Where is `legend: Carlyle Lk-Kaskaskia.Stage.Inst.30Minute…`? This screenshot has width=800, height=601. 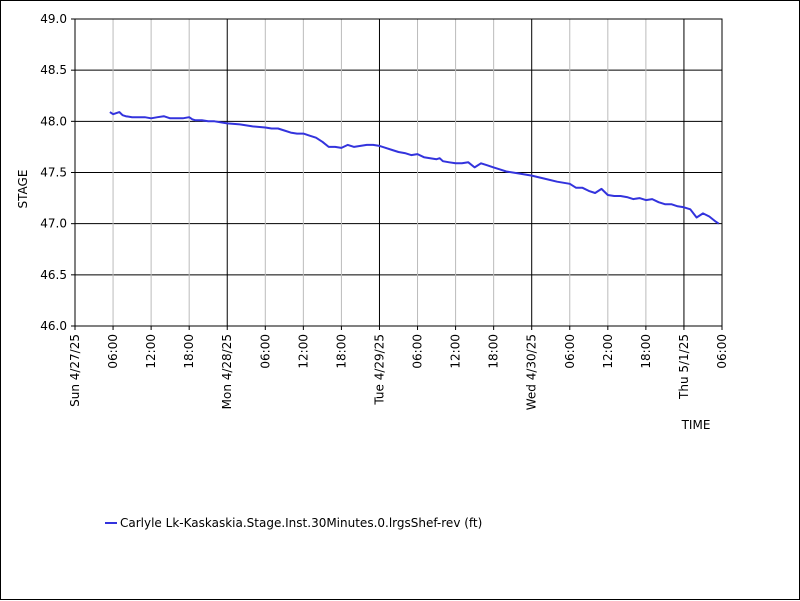
legend: Carlyle Lk-Kaskaskia.Stage.Inst.30Minute… is located at coordinates (293, 523).